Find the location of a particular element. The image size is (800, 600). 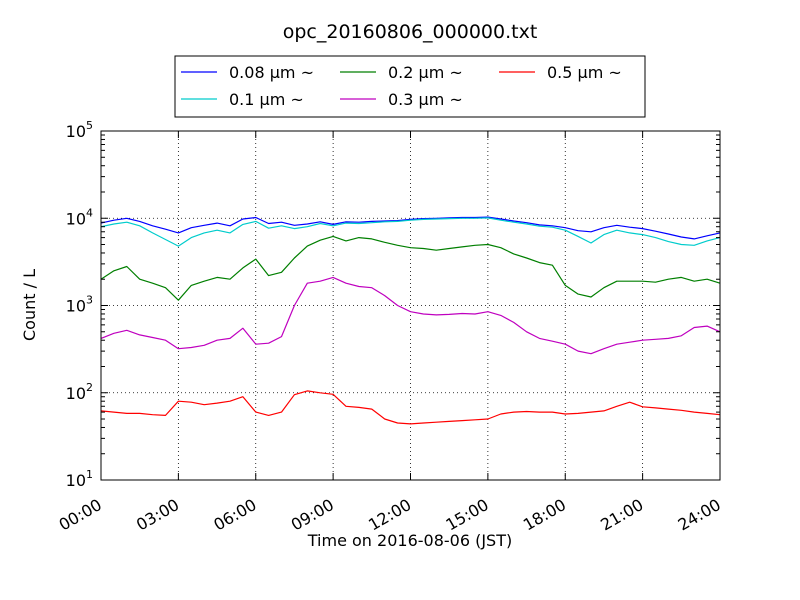

y-tick-label: 10² is located at coordinates (79, 392).